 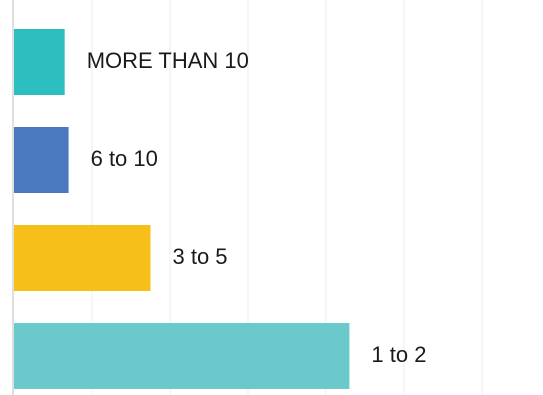 What do you see at coordinates (168, 60) in the screenshot?
I see `category-label: MORE THAN 10` at bounding box center [168, 60].